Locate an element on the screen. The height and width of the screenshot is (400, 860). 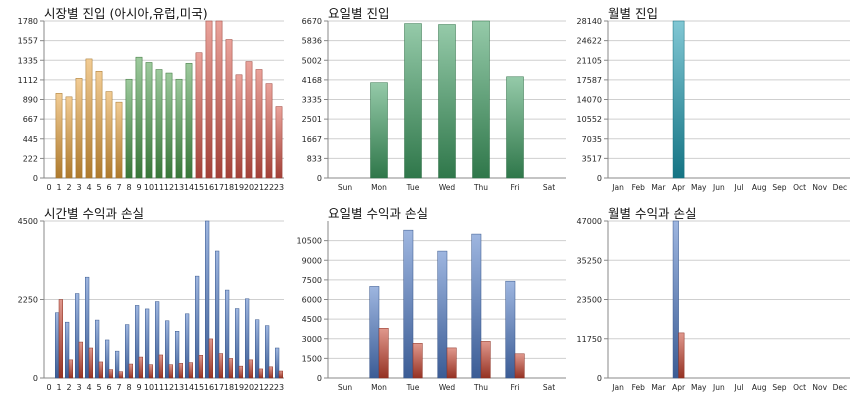
y-tick-label: 24622 is located at coordinates (589, 41).